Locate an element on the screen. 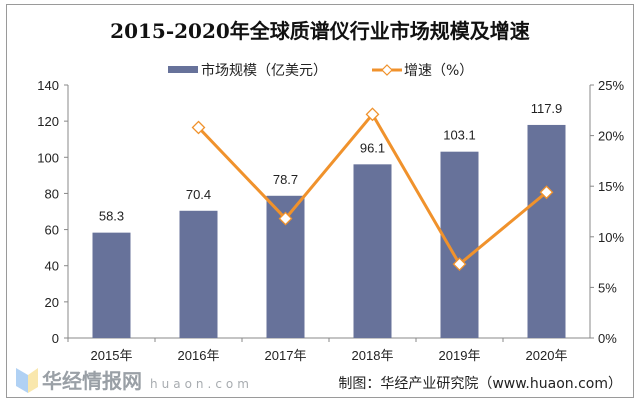 The width and height of the screenshot is (640, 405). left-tick-label: 80 is located at coordinates (52, 193).